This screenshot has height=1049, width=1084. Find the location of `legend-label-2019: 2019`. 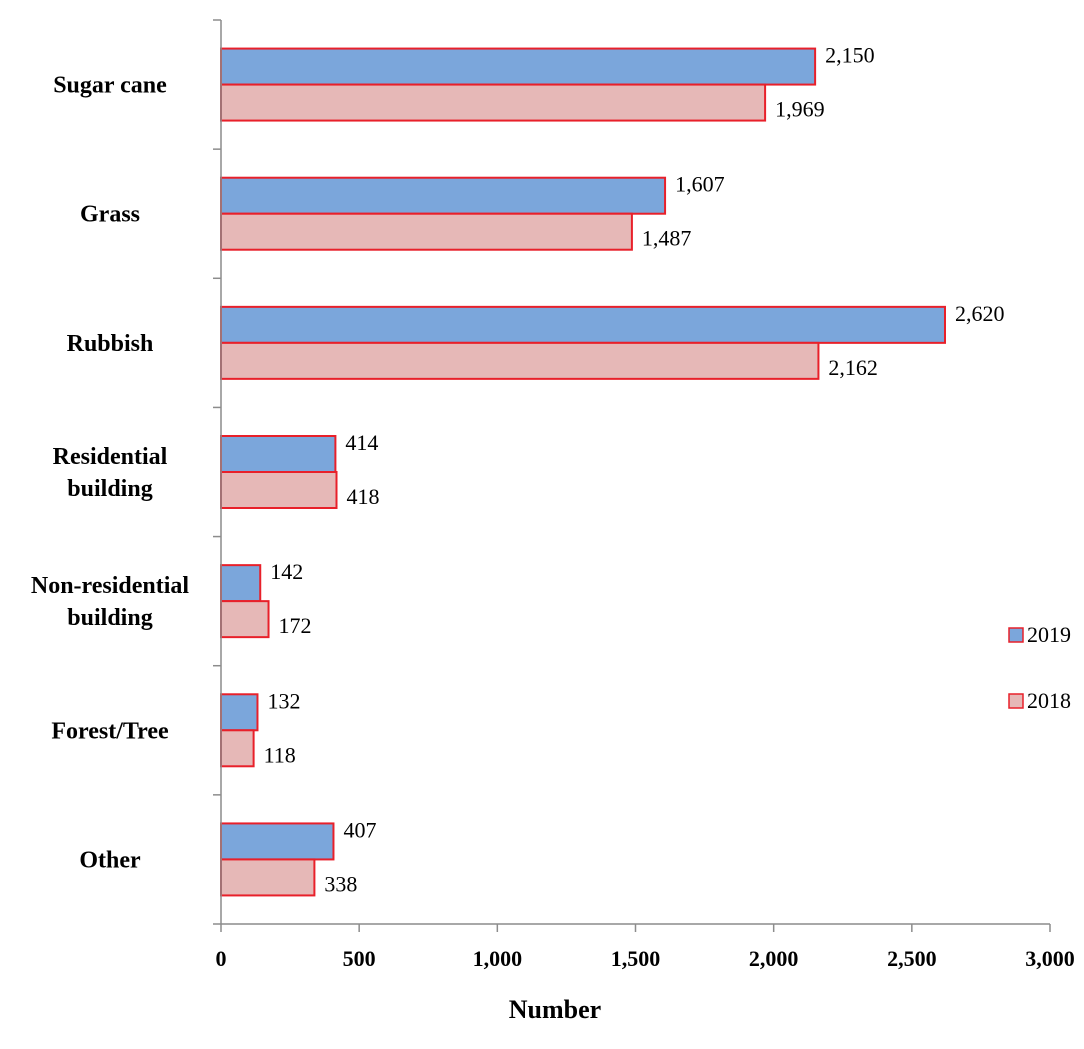

legend-label-2019: 2019 is located at coordinates (1049, 634).